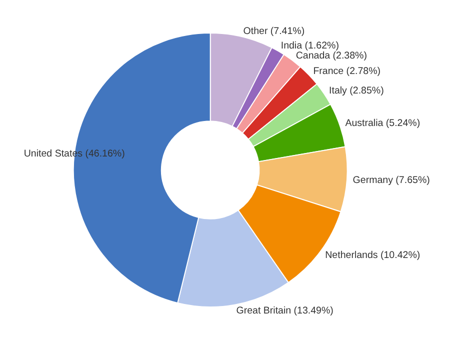  Describe the element at coordinates (331, 56) in the screenshot. I see `slice-label: Canada (2.38%)` at that location.